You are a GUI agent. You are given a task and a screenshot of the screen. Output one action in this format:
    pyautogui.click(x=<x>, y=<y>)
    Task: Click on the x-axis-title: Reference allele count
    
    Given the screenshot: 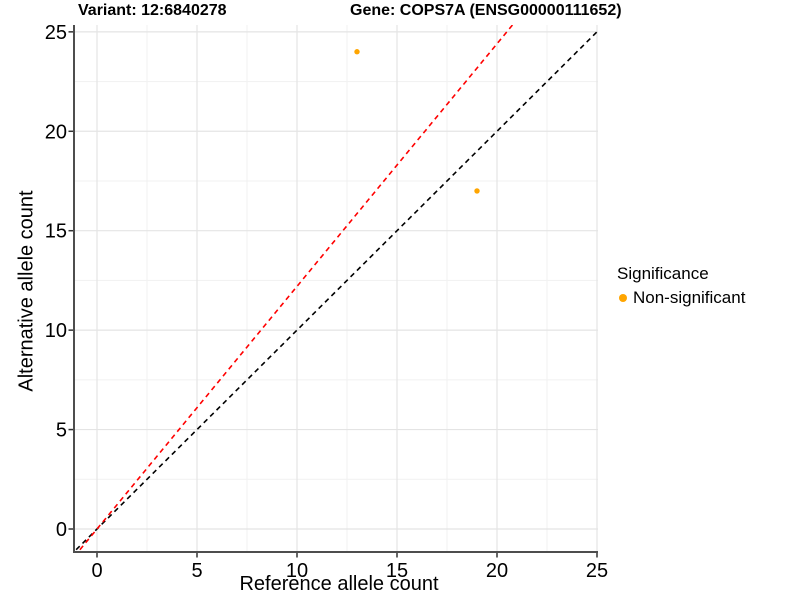 What is the action you would take?
    pyautogui.click(x=339, y=584)
    